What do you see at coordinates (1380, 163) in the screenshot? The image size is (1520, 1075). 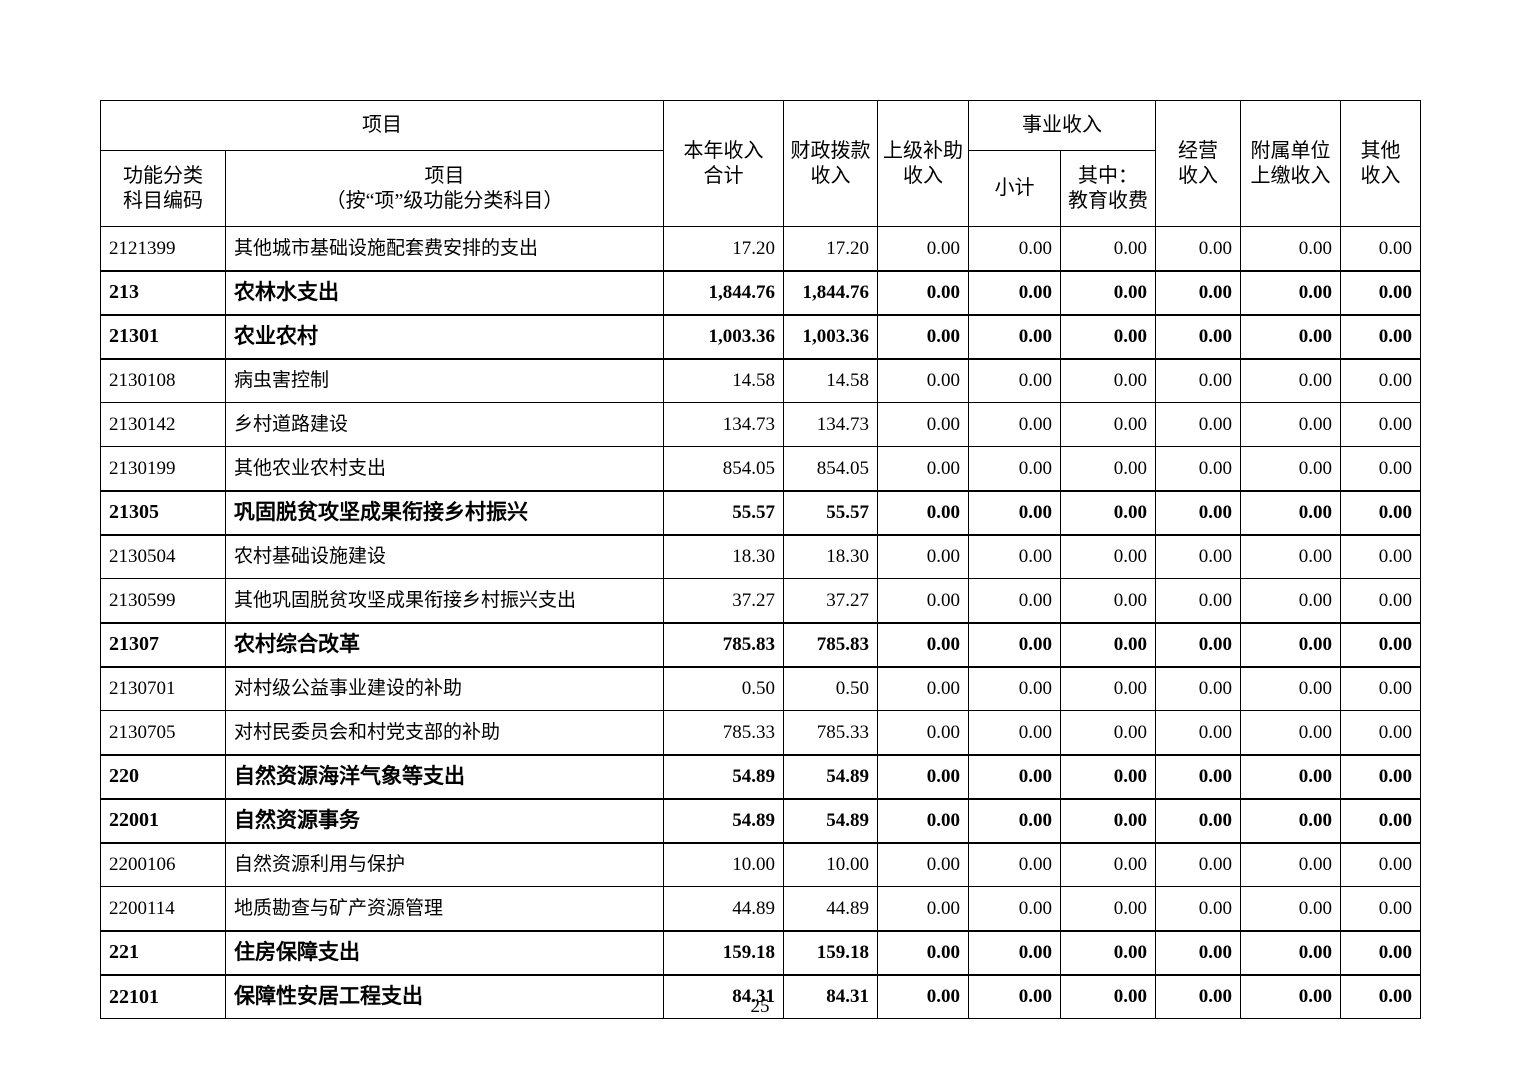 I see `header-col-other: 其他 收入` at bounding box center [1380, 163].